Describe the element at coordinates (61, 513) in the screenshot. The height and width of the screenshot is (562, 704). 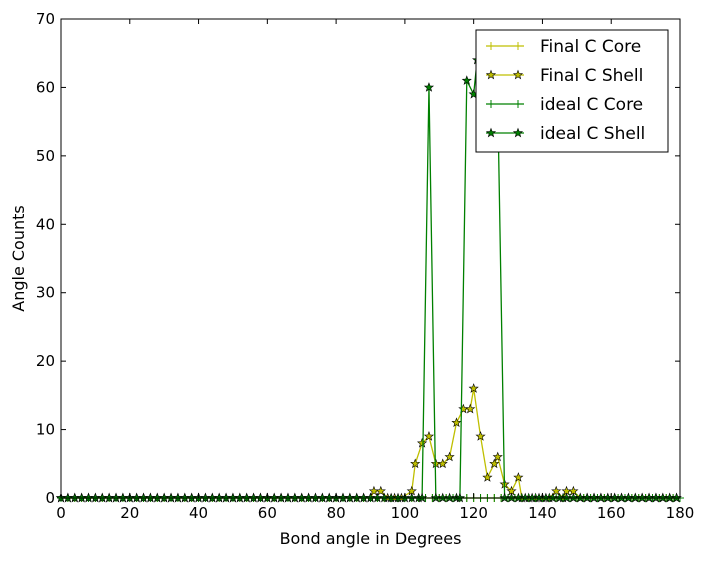
I see `x-tick-label: 0` at that location.